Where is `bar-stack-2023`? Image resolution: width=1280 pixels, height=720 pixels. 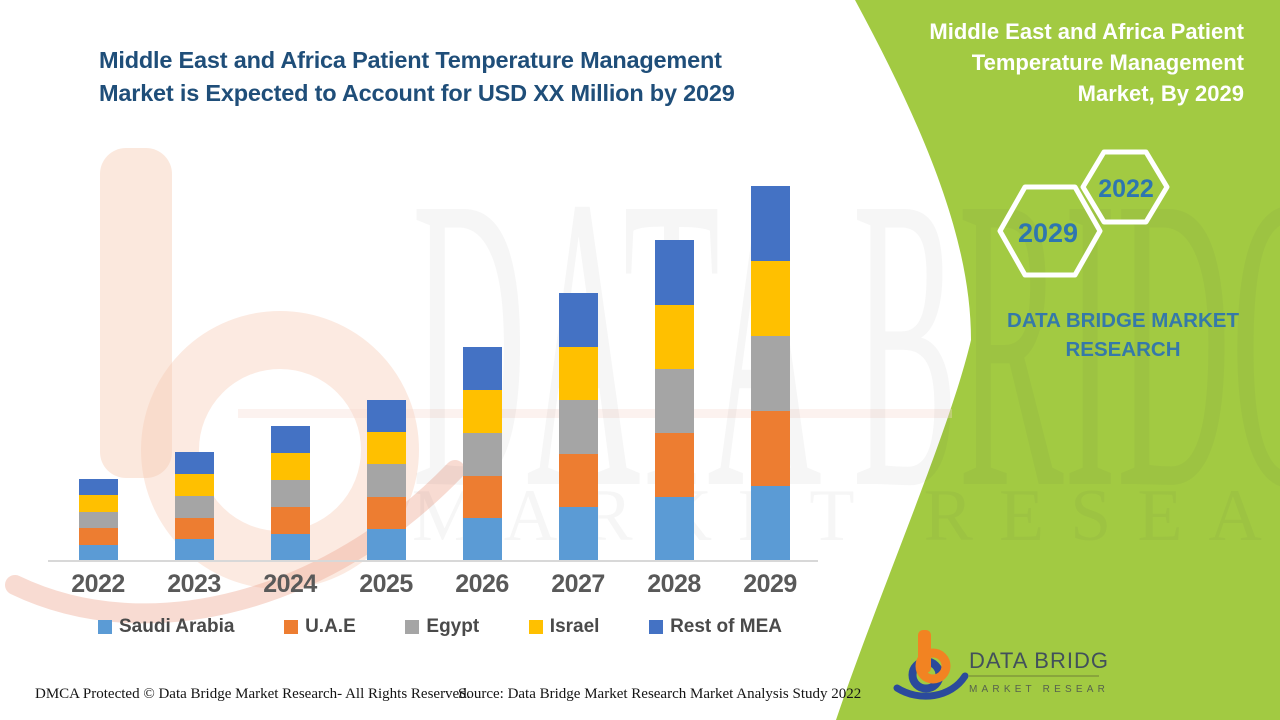 bar-stack-2023 is located at coordinates (194, 506).